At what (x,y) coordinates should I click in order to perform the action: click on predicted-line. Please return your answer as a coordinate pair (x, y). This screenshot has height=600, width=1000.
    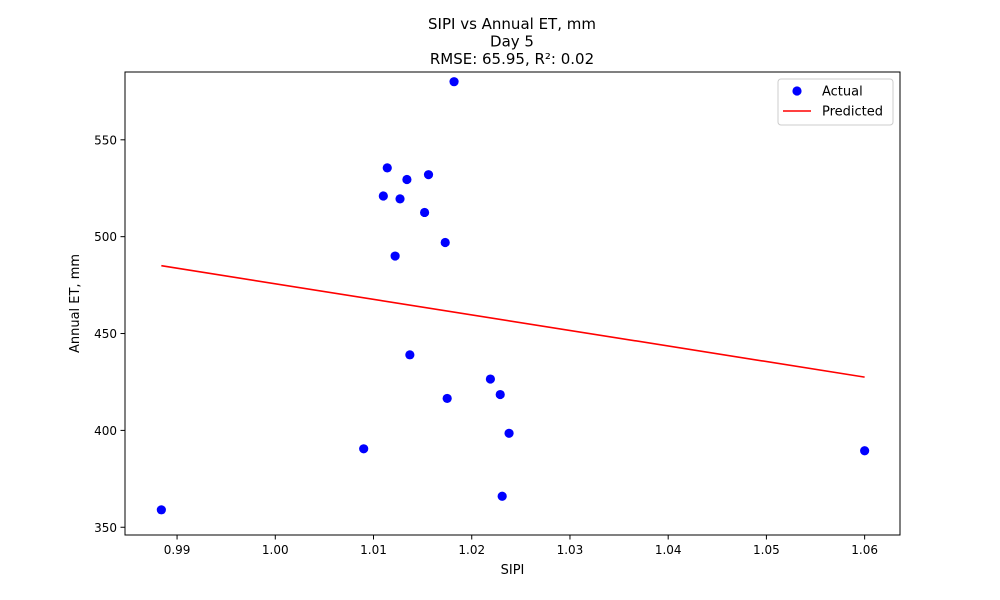
    Looking at the image, I should click on (513, 321).